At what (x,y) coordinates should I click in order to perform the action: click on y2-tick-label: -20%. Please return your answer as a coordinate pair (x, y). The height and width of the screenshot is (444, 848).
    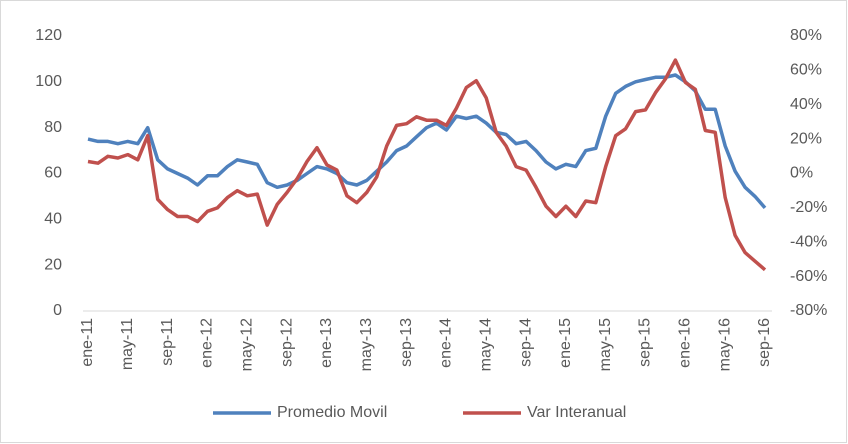
    Looking at the image, I should click on (808, 207).